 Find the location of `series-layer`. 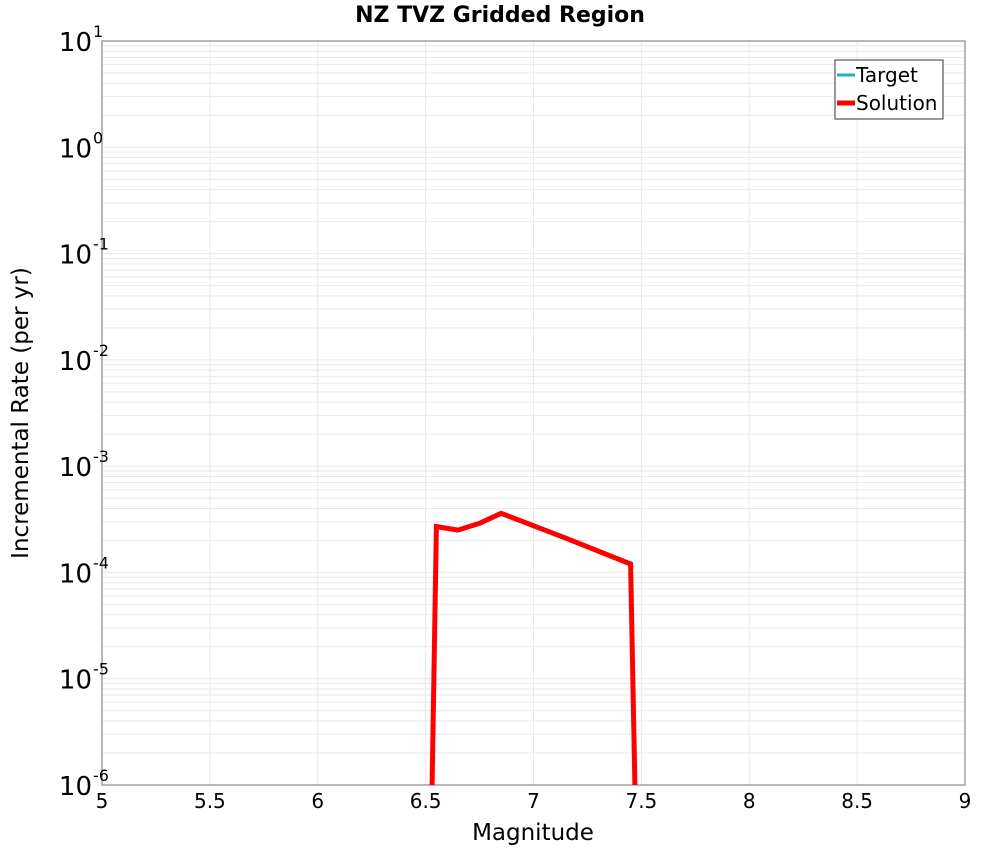

series-layer is located at coordinates (533, 648).